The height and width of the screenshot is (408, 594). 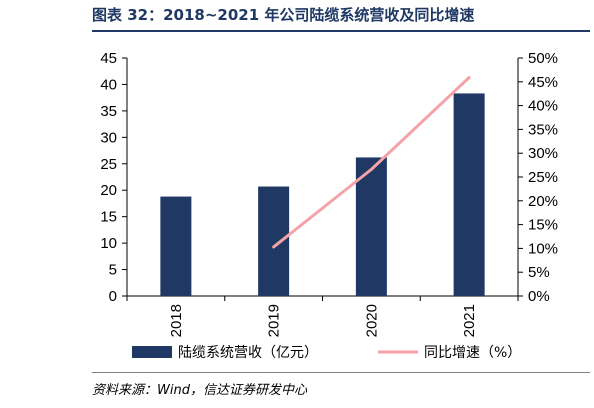 What do you see at coordinates (543, 58) in the screenshot?
I see `right-tick-label: 50%` at bounding box center [543, 58].